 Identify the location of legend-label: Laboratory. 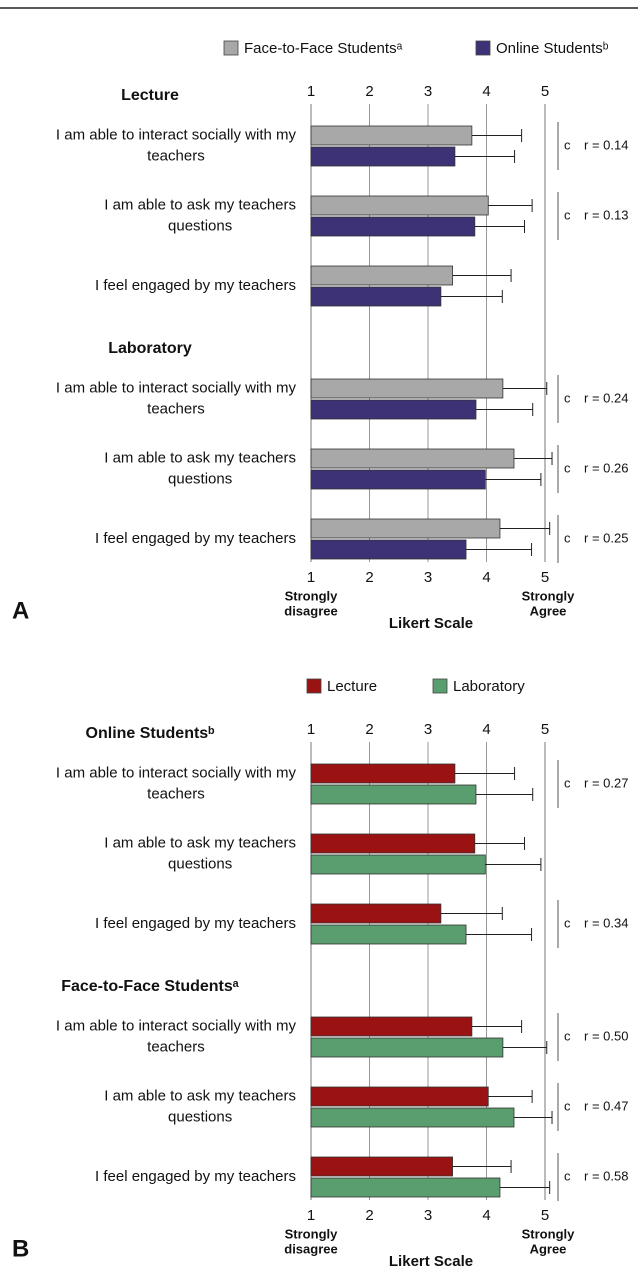
(489, 686).